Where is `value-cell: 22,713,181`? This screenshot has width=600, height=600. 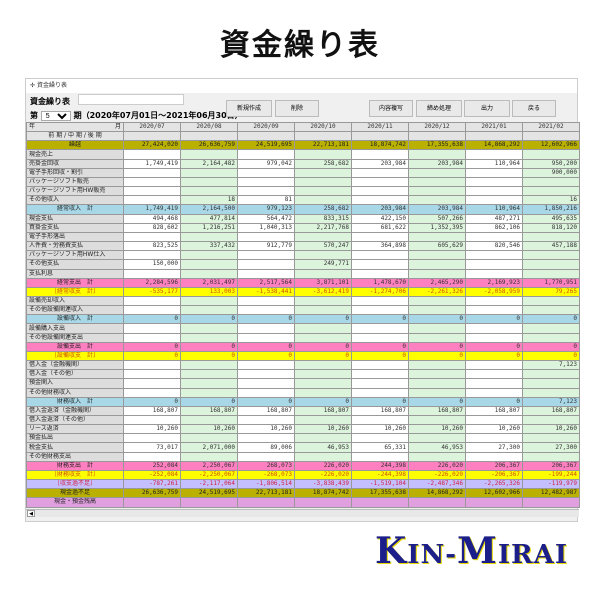
value-cell: 22,713,181 is located at coordinates (266, 493).